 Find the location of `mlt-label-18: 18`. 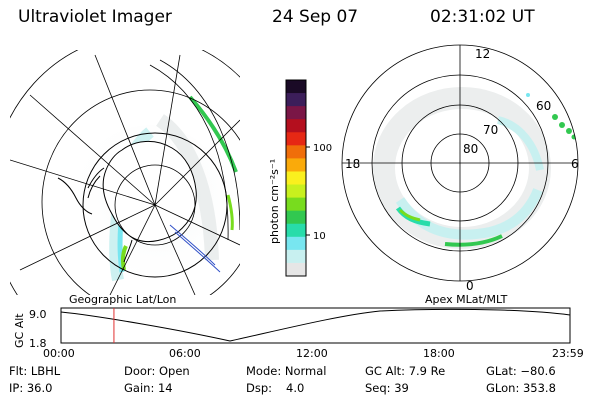

mlt-label-18: 18 is located at coordinates (352, 164).